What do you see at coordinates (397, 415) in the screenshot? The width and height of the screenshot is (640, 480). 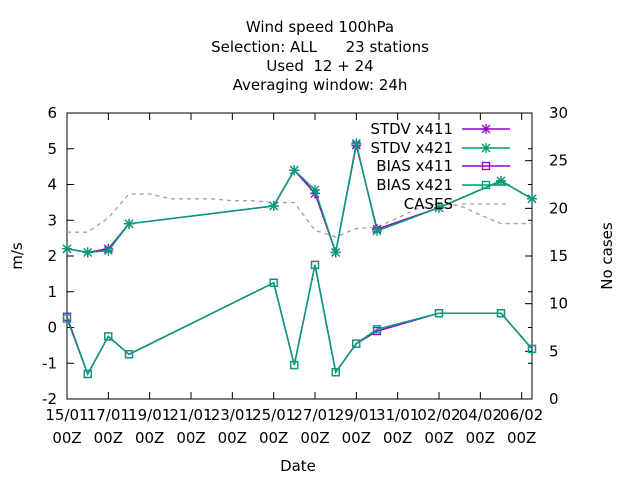 I see `x-tick-date-label: 31/01` at bounding box center [397, 415].